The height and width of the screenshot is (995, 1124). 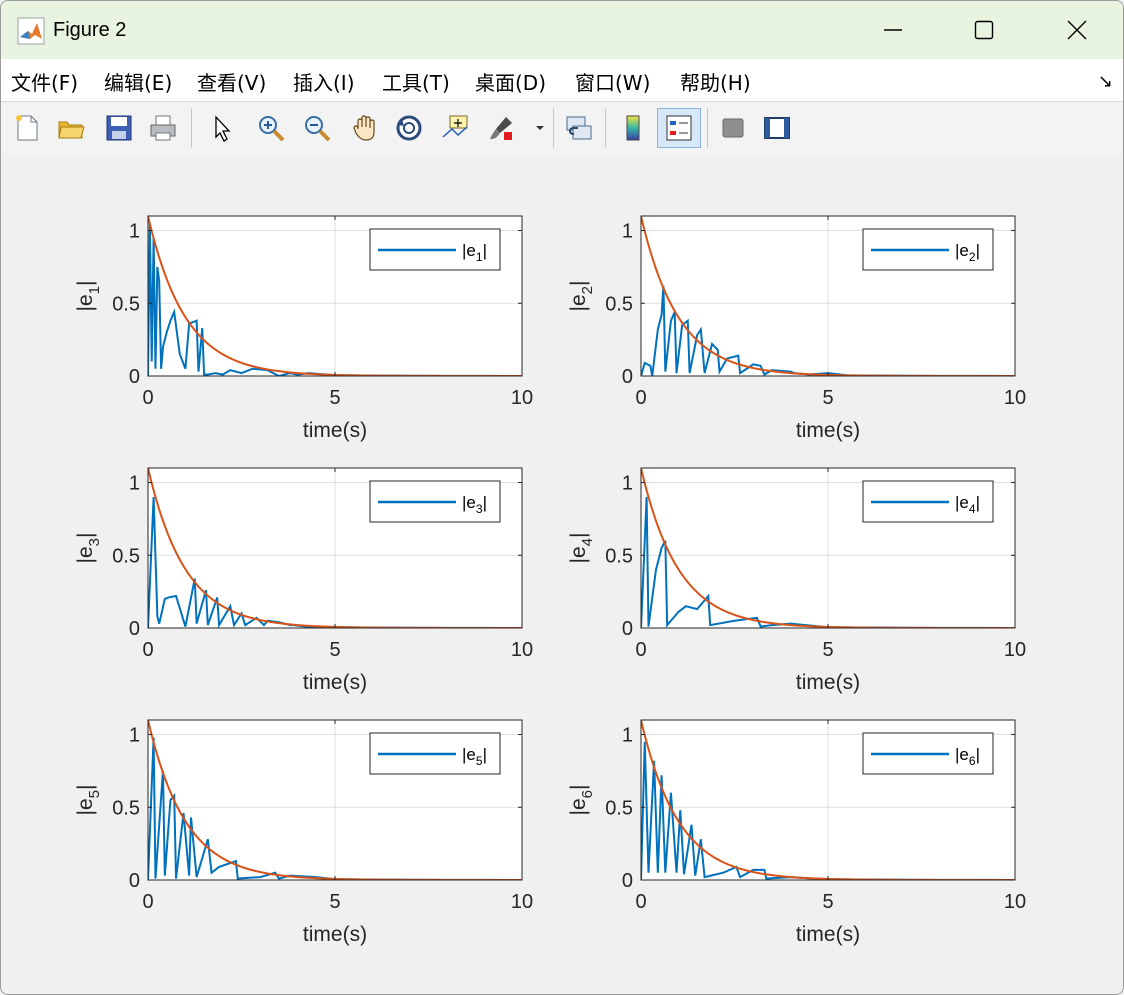 I want to click on brush-button, so click(x=501, y=128).